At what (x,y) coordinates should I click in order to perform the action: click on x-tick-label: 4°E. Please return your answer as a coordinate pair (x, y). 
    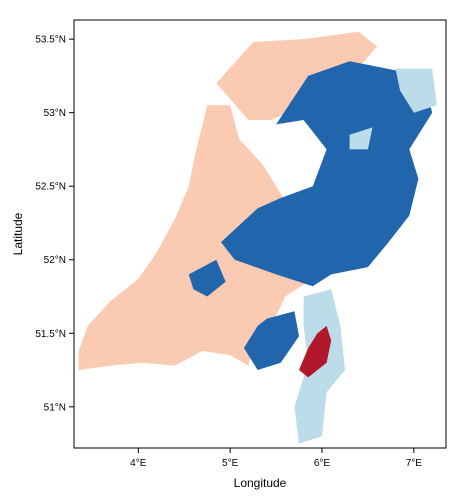
    Looking at the image, I should click on (138, 463).